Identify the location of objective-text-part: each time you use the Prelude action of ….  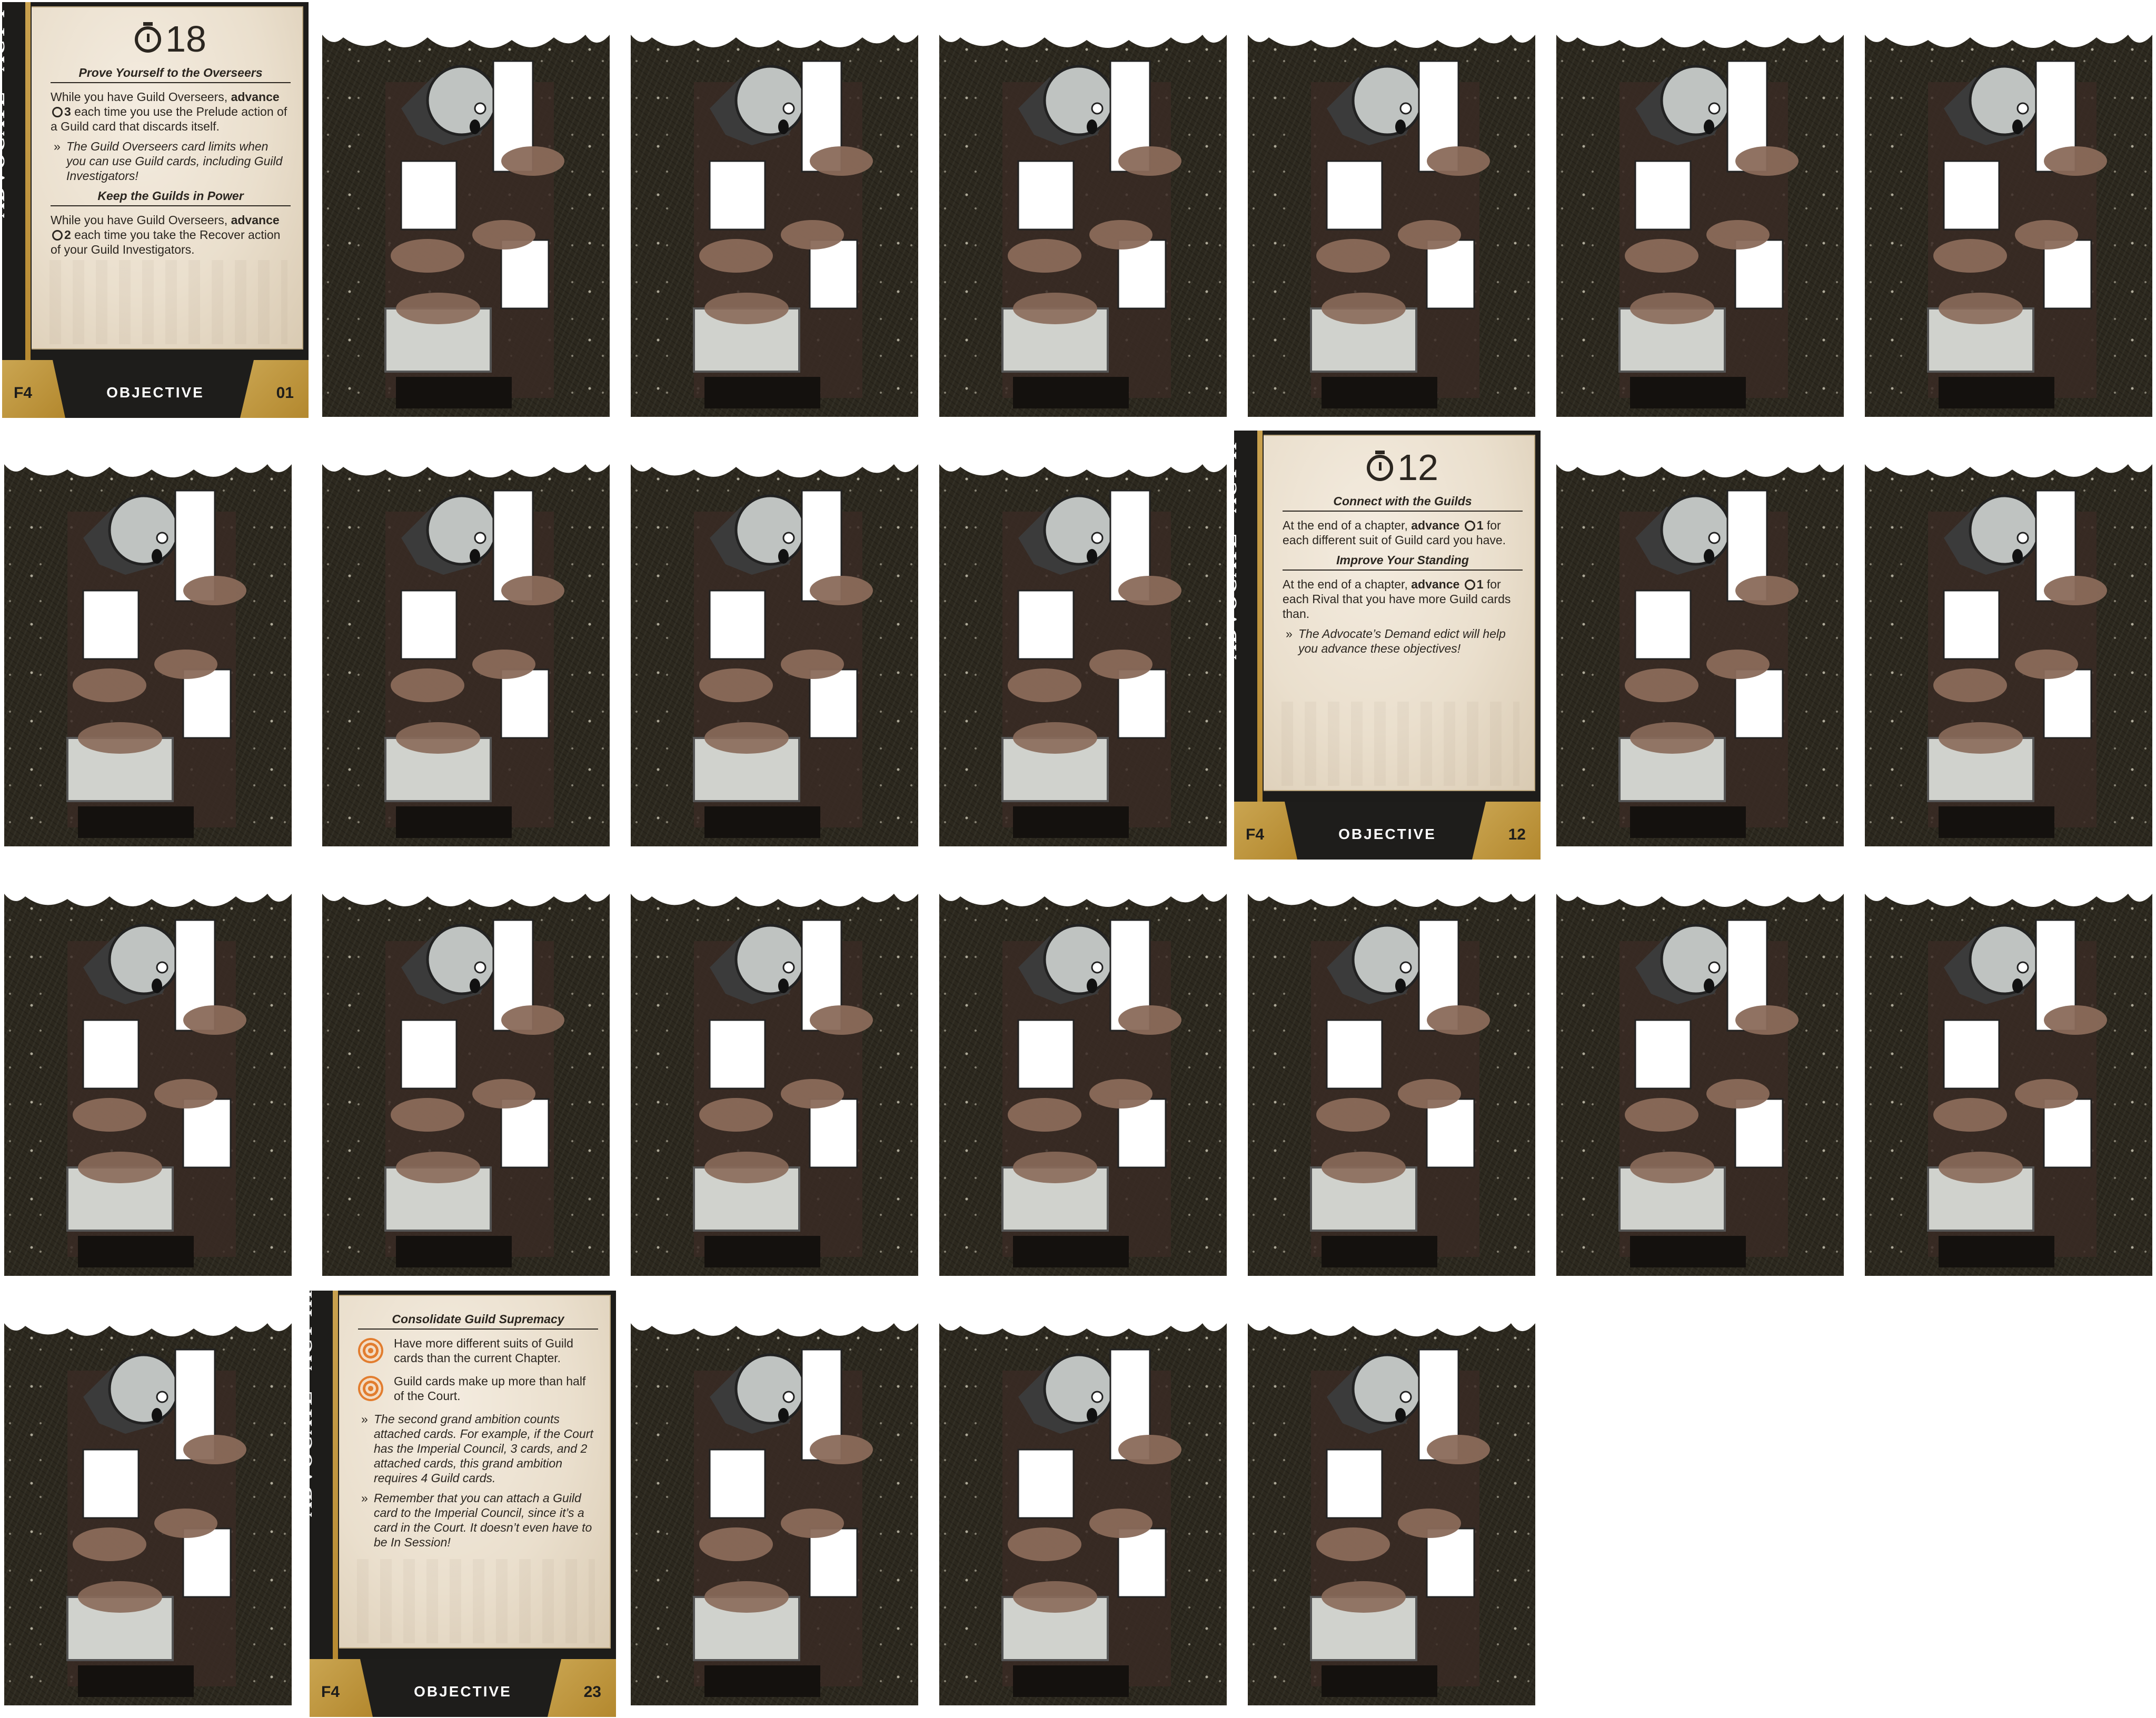
(169, 119).